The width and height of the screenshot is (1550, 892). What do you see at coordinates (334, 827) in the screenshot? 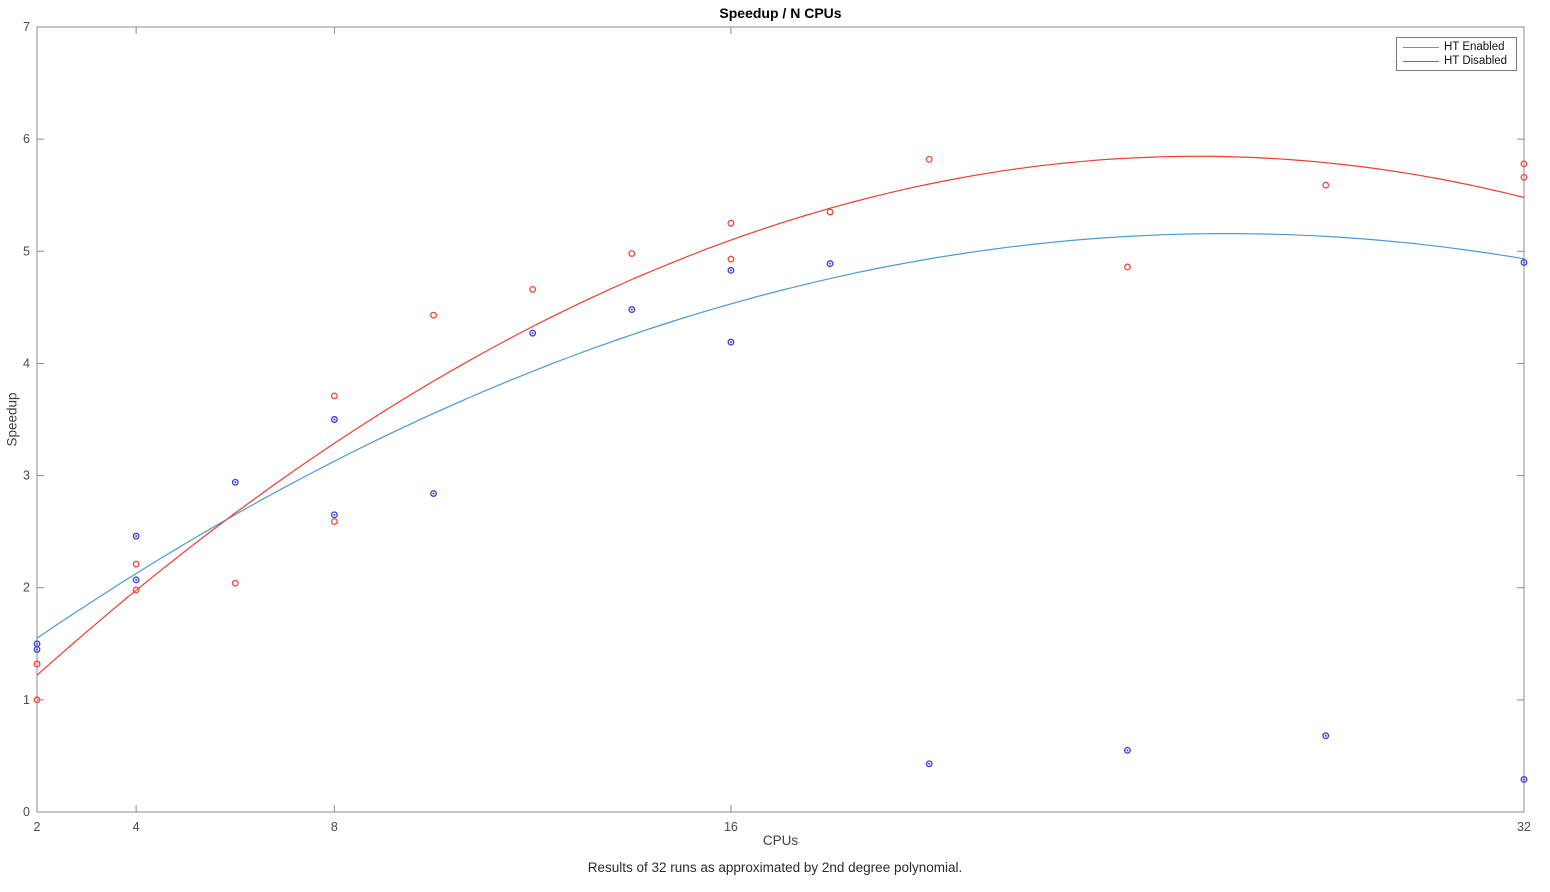
I see `x-tick-label: 8` at bounding box center [334, 827].